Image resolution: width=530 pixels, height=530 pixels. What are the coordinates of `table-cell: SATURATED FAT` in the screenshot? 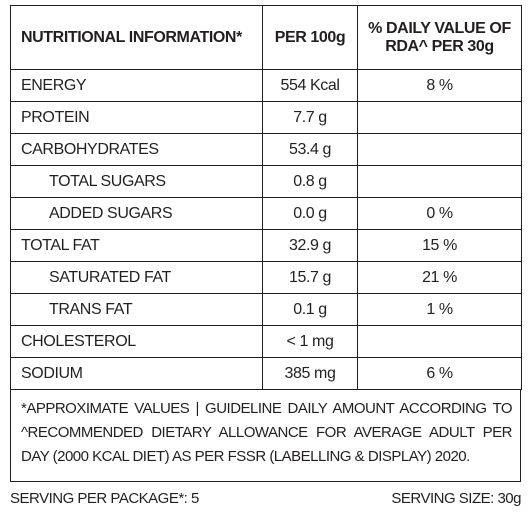 It's located at (136, 277).